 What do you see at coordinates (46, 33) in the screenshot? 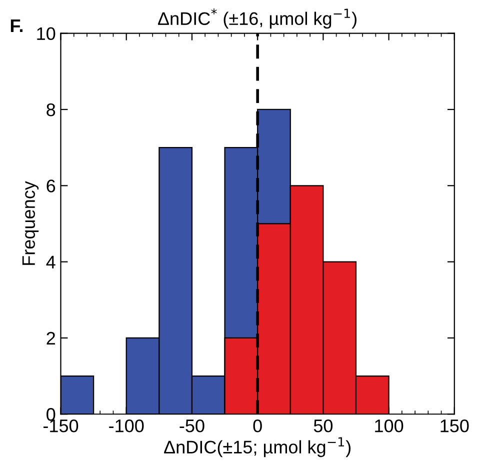
I see `y-tick-label: 10` at bounding box center [46, 33].